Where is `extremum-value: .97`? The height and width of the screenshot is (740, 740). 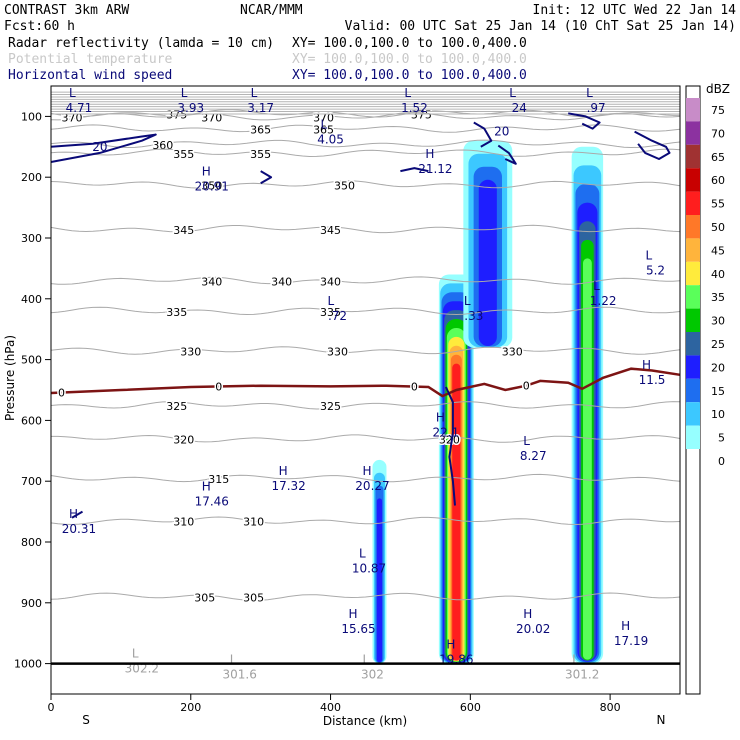 extremum-value: .97 is located at coordinates (596, 108).